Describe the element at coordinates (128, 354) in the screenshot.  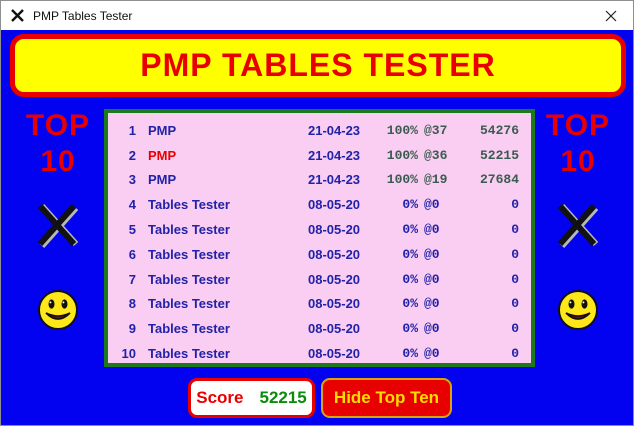
I see `rank-cell: 10` at that location.